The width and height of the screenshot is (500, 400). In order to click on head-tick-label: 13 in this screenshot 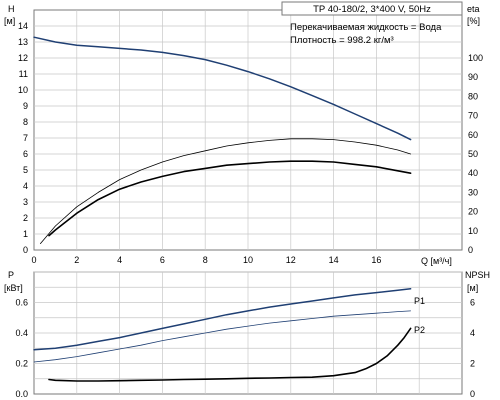, I will do `click(23, 42)`.